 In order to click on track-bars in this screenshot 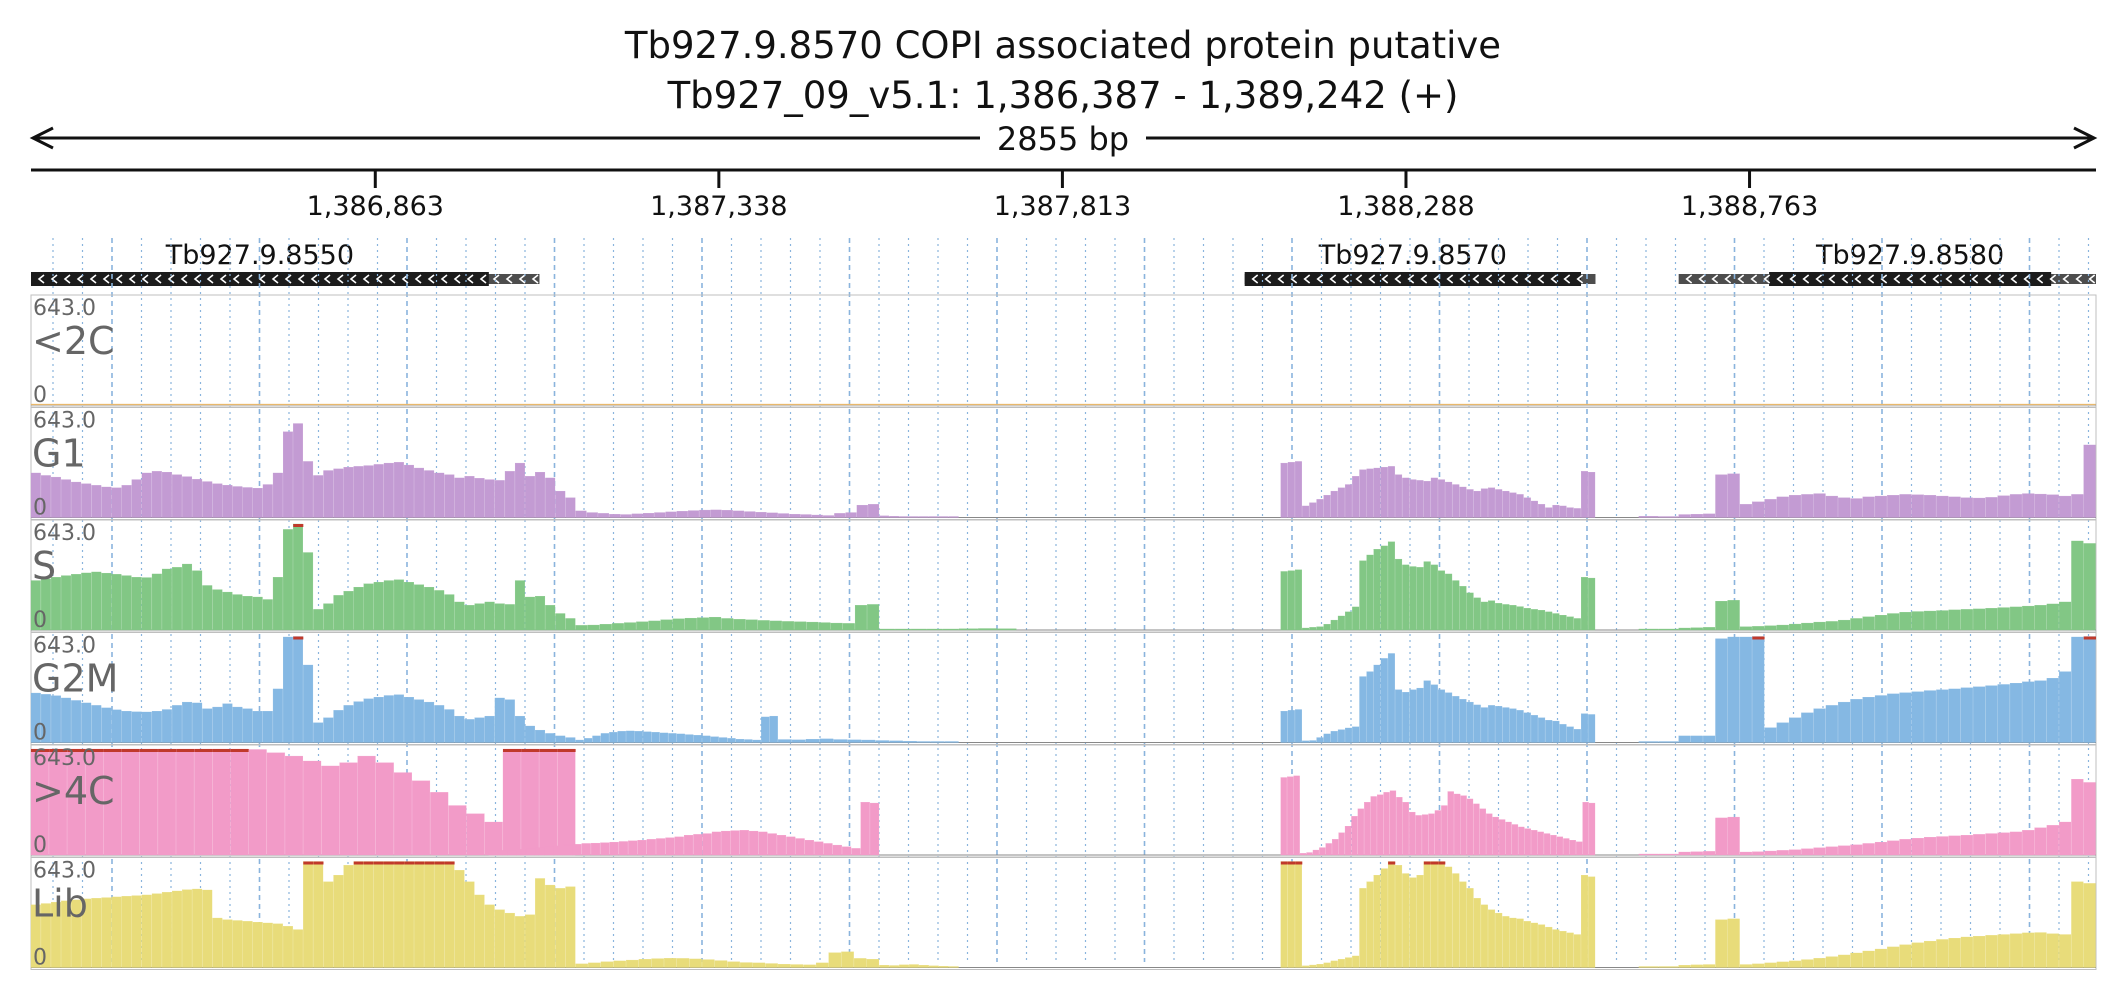, I will do `click(1063, 404)`.